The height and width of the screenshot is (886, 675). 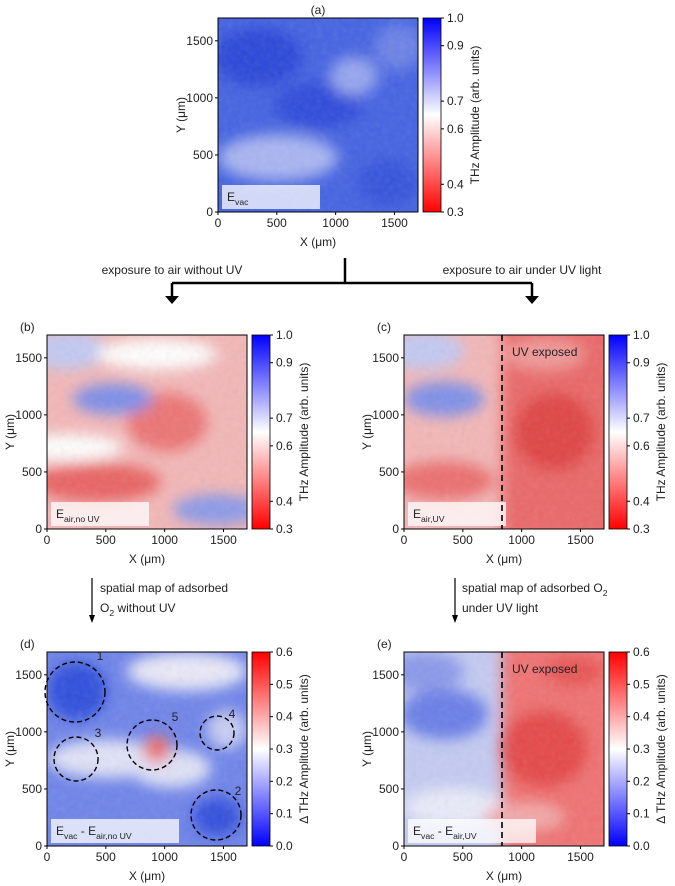 I want to click on region-label: 1, so click(x=100, y=656).